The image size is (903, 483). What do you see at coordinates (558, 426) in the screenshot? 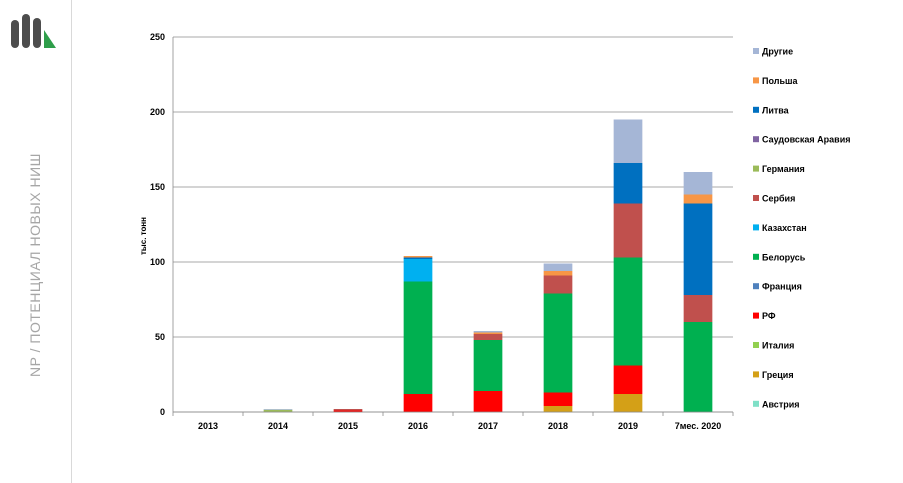
I see `x-tick-label: 2018` at bounding box center [558, 426].